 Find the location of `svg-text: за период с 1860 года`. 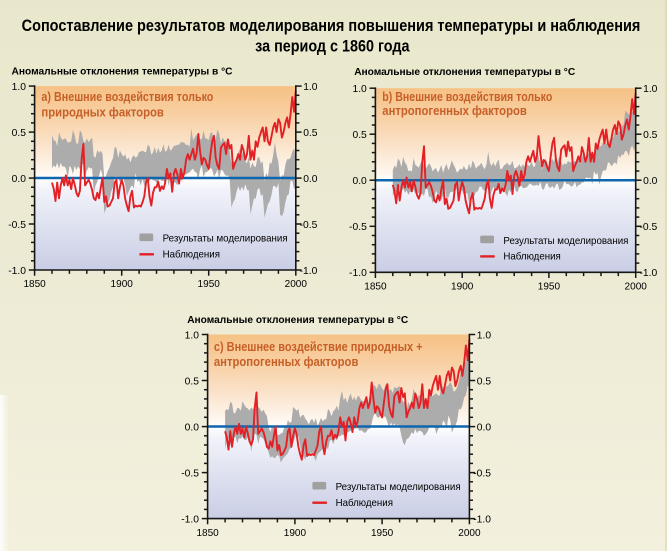

svg-text: за период с 1860 года is located at coordinates (332, 46).